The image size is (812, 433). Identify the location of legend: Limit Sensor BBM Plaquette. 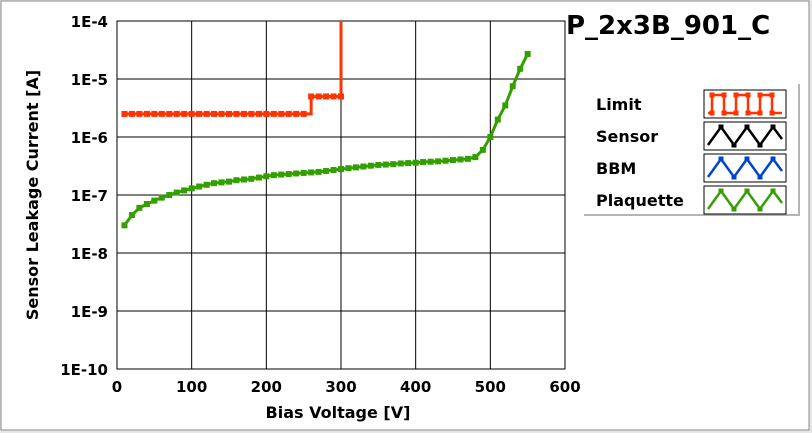
(692, 150).